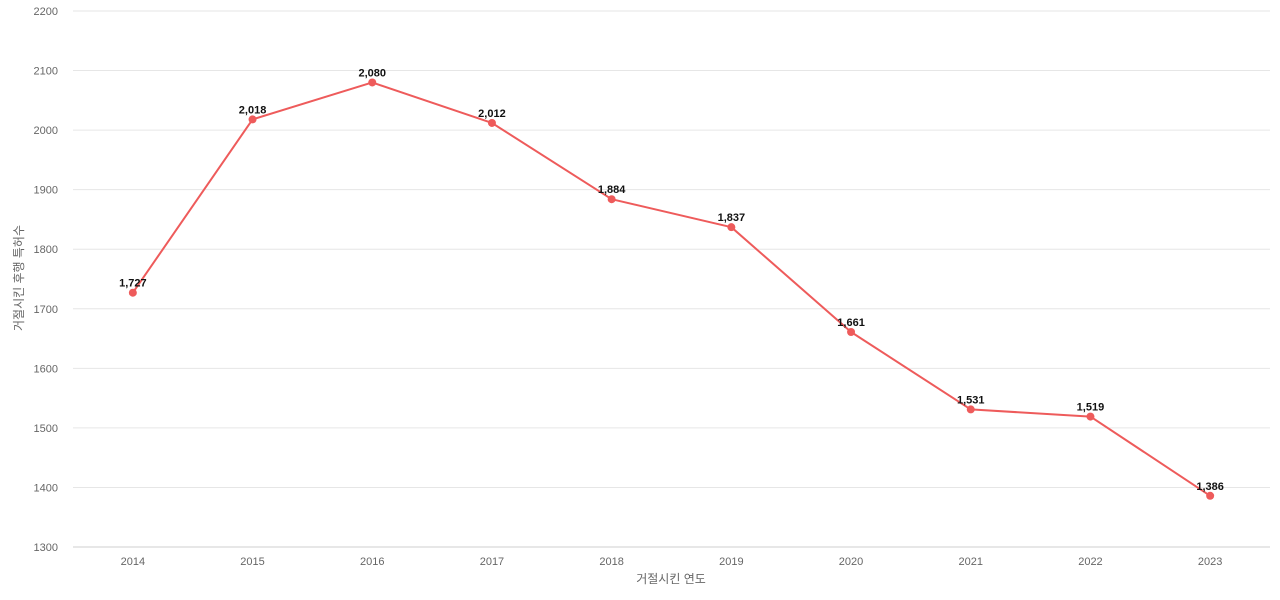  I want to click on y-tick-label: 2000, so click(46, 131).